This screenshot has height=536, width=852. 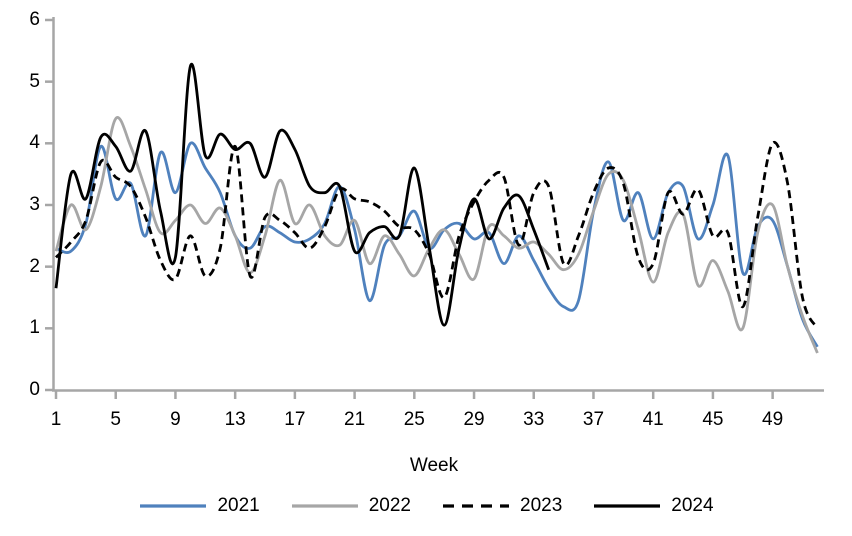 What do you see at coordinates (414, 419) in the screenshot?
I see `x-tick-label-25: 25` at bounding box center [414, 419].